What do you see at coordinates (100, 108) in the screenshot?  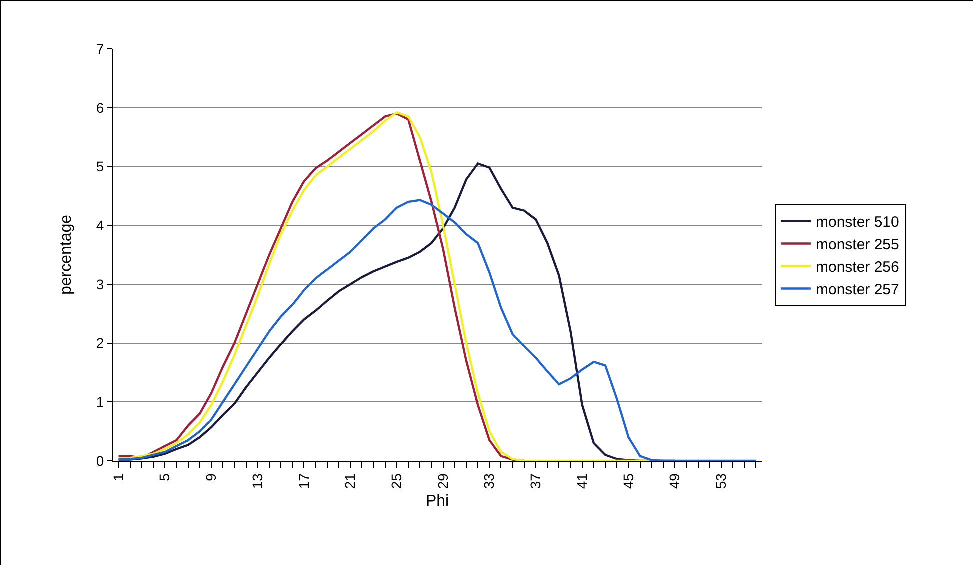 I see `y-tick-label: 6` at bounding box center [100, 108].